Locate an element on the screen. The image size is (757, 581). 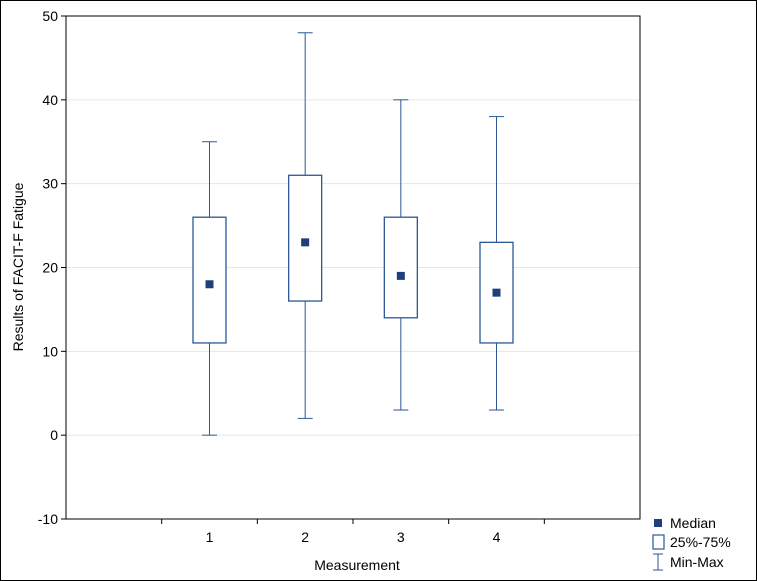
y-tick-label: 20 is located at coordinates (50, 268).